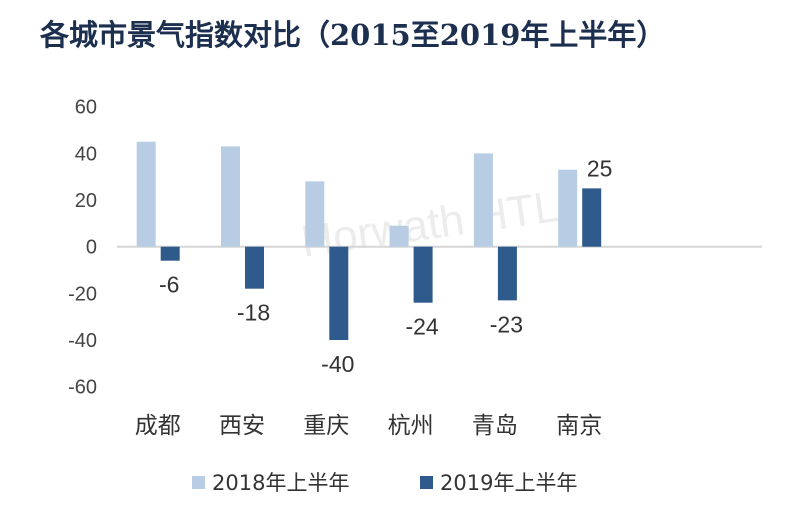 The image size is (800, 509). I want to click on bar-重庆-2019年上半年, so click(339, 293).